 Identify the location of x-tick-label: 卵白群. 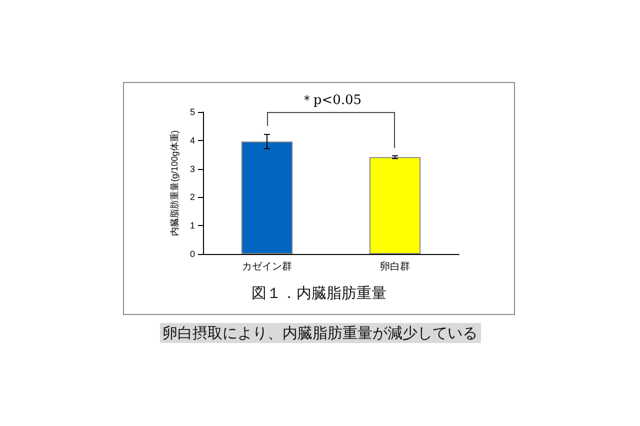
(395, 266).